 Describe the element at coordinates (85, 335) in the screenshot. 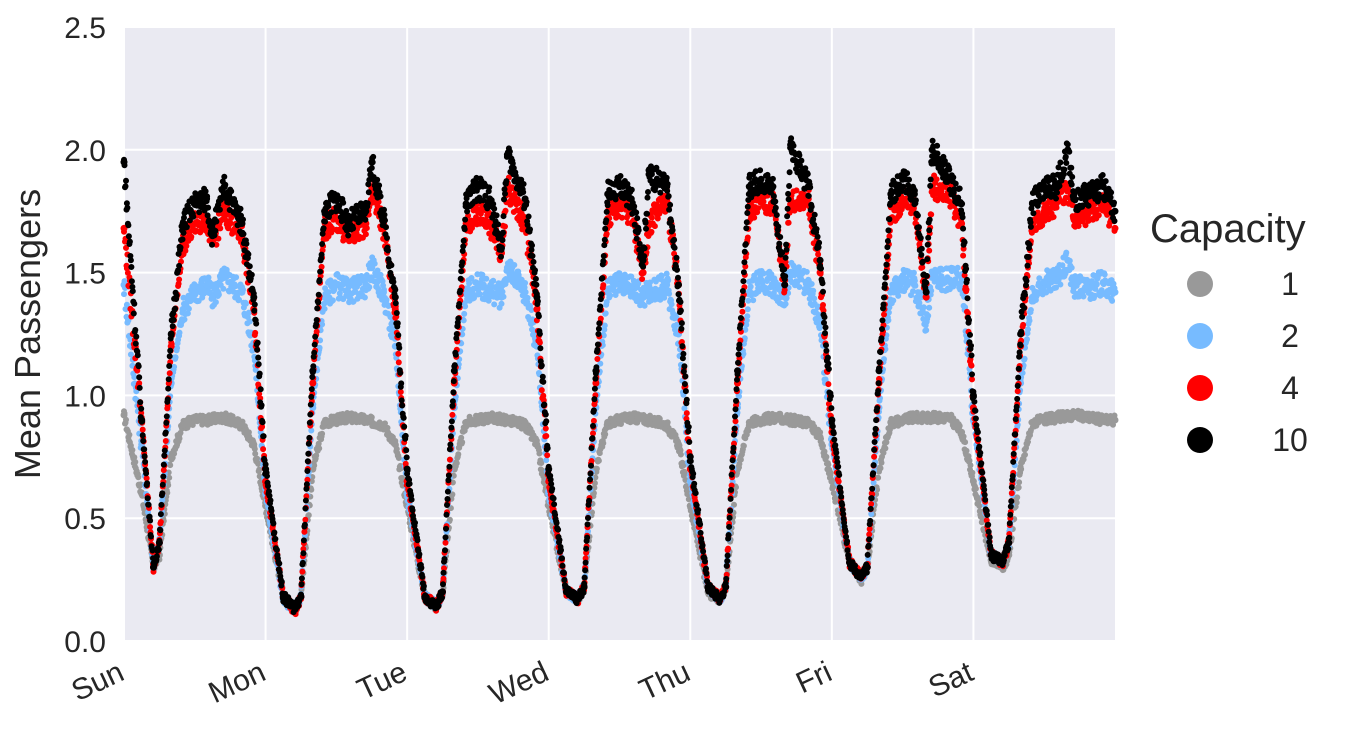

I see `y-tick-labels: 0.0 0.5 1.0 1.5 2.0 2.5` at that location.